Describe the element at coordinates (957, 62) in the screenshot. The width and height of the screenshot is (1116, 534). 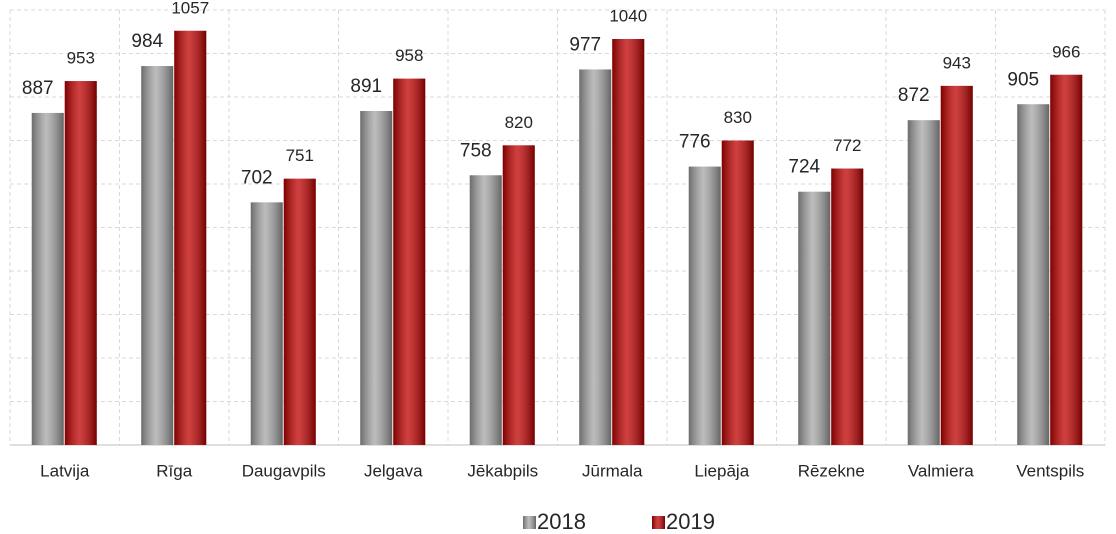
I see `data-label: 943` at that location.